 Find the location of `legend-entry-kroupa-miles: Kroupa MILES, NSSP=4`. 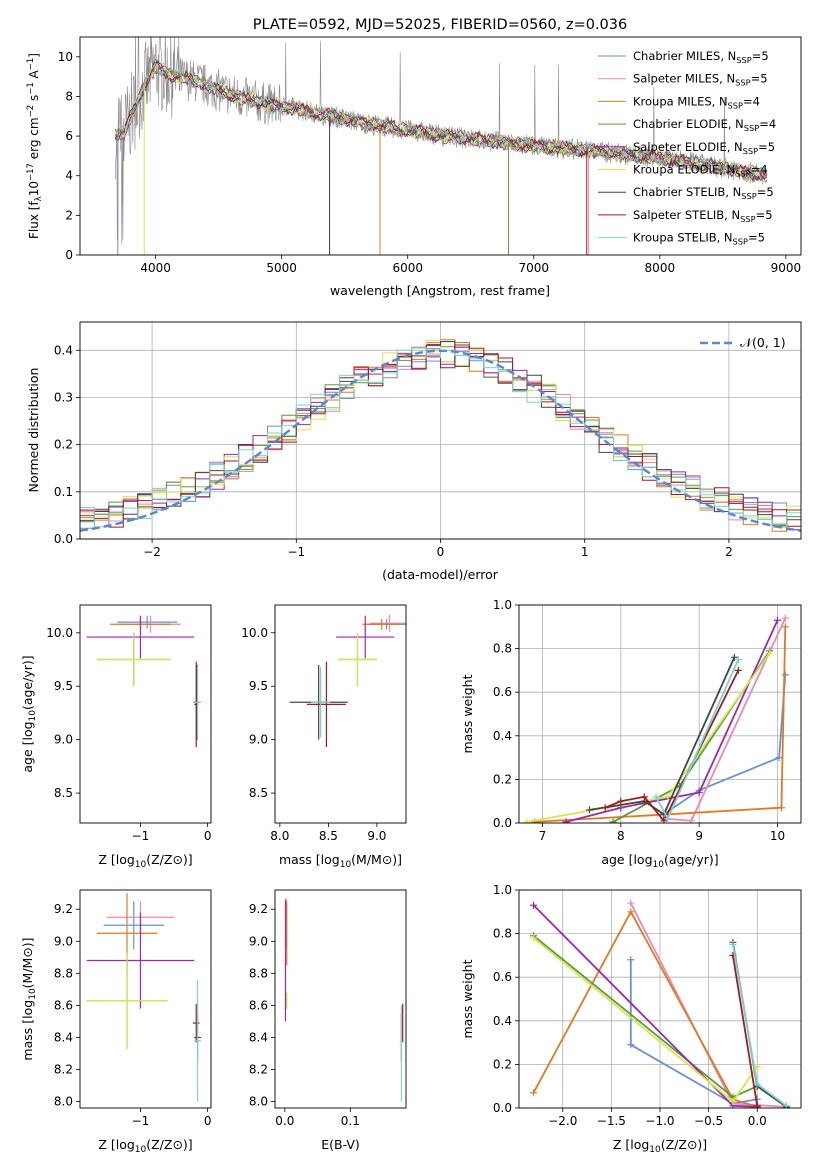

legend-entry-kroupa-miles: Kroupa MILES, NSSP=4 is located at coordinates (696, 102).